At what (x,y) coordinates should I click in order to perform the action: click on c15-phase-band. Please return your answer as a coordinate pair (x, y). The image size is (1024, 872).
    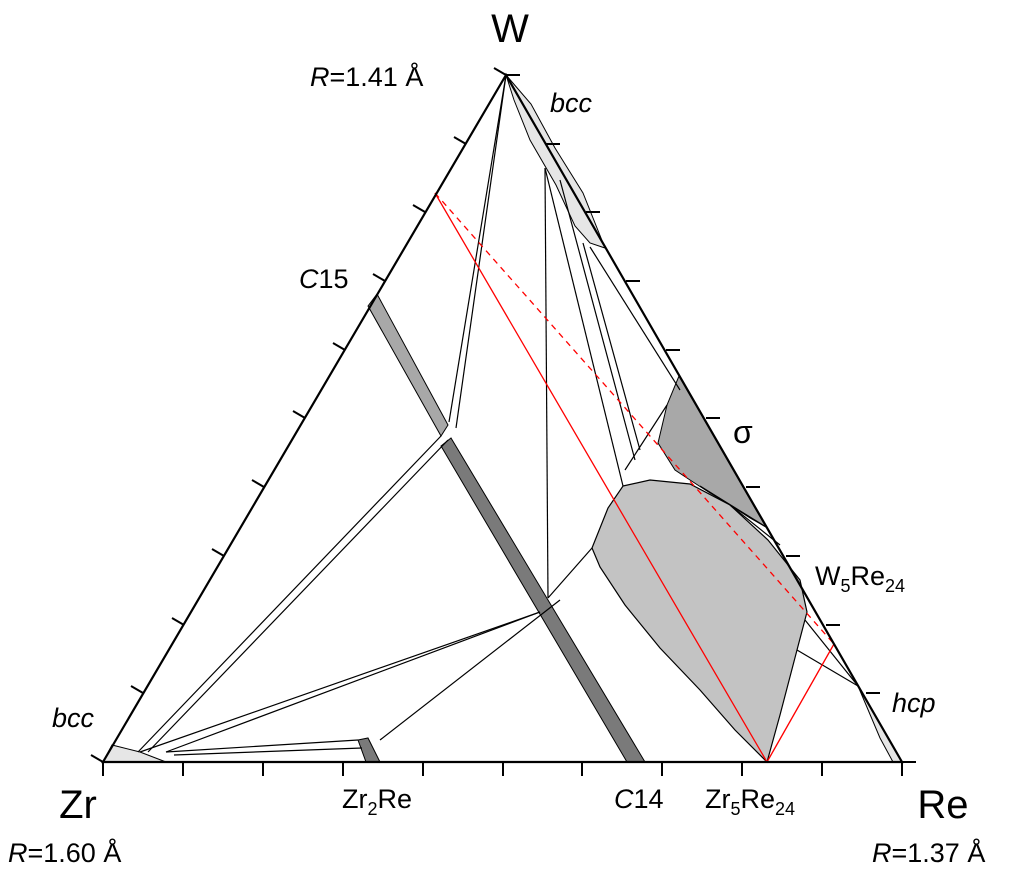
    Looking at the image, I should click on (408, 365).